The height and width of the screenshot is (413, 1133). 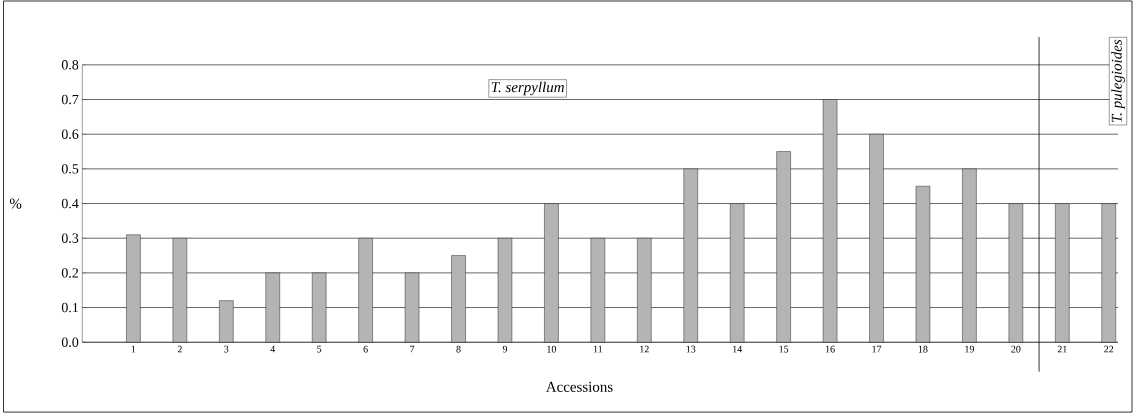 I want to click on x-tick-label: 18, so click(x=923, y=349).